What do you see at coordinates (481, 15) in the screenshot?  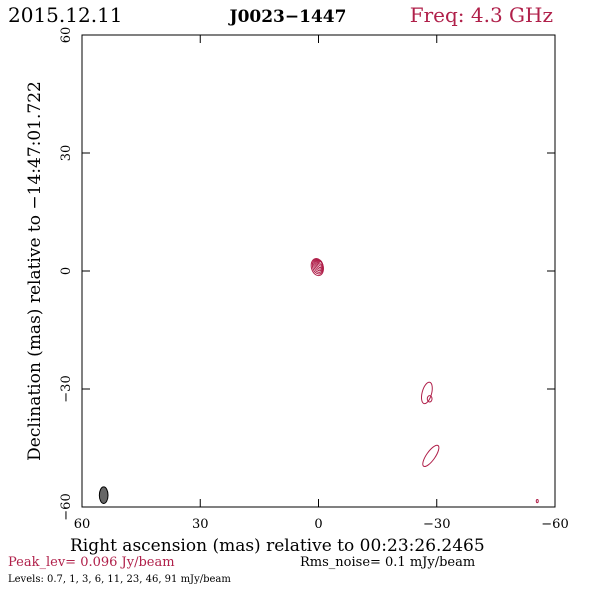 I see `frequency-label: Freq: 4.3 GHz` at bounding box center [481, 15].